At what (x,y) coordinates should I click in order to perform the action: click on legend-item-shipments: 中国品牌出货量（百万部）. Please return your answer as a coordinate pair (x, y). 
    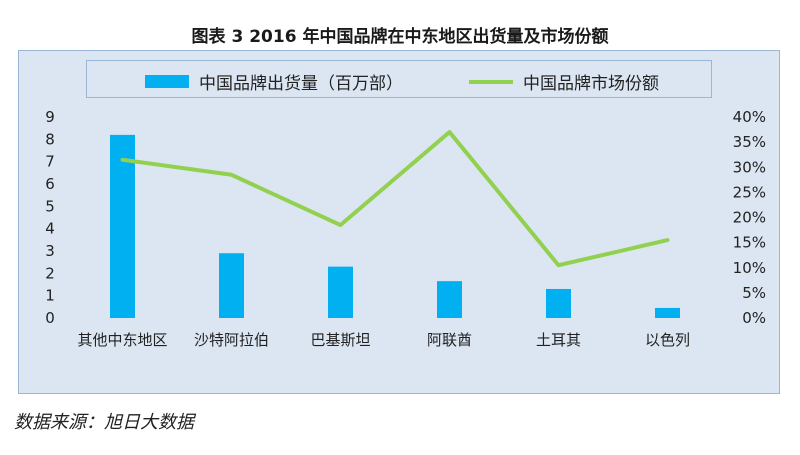
    Looking at the image, I should click on (274, 81).